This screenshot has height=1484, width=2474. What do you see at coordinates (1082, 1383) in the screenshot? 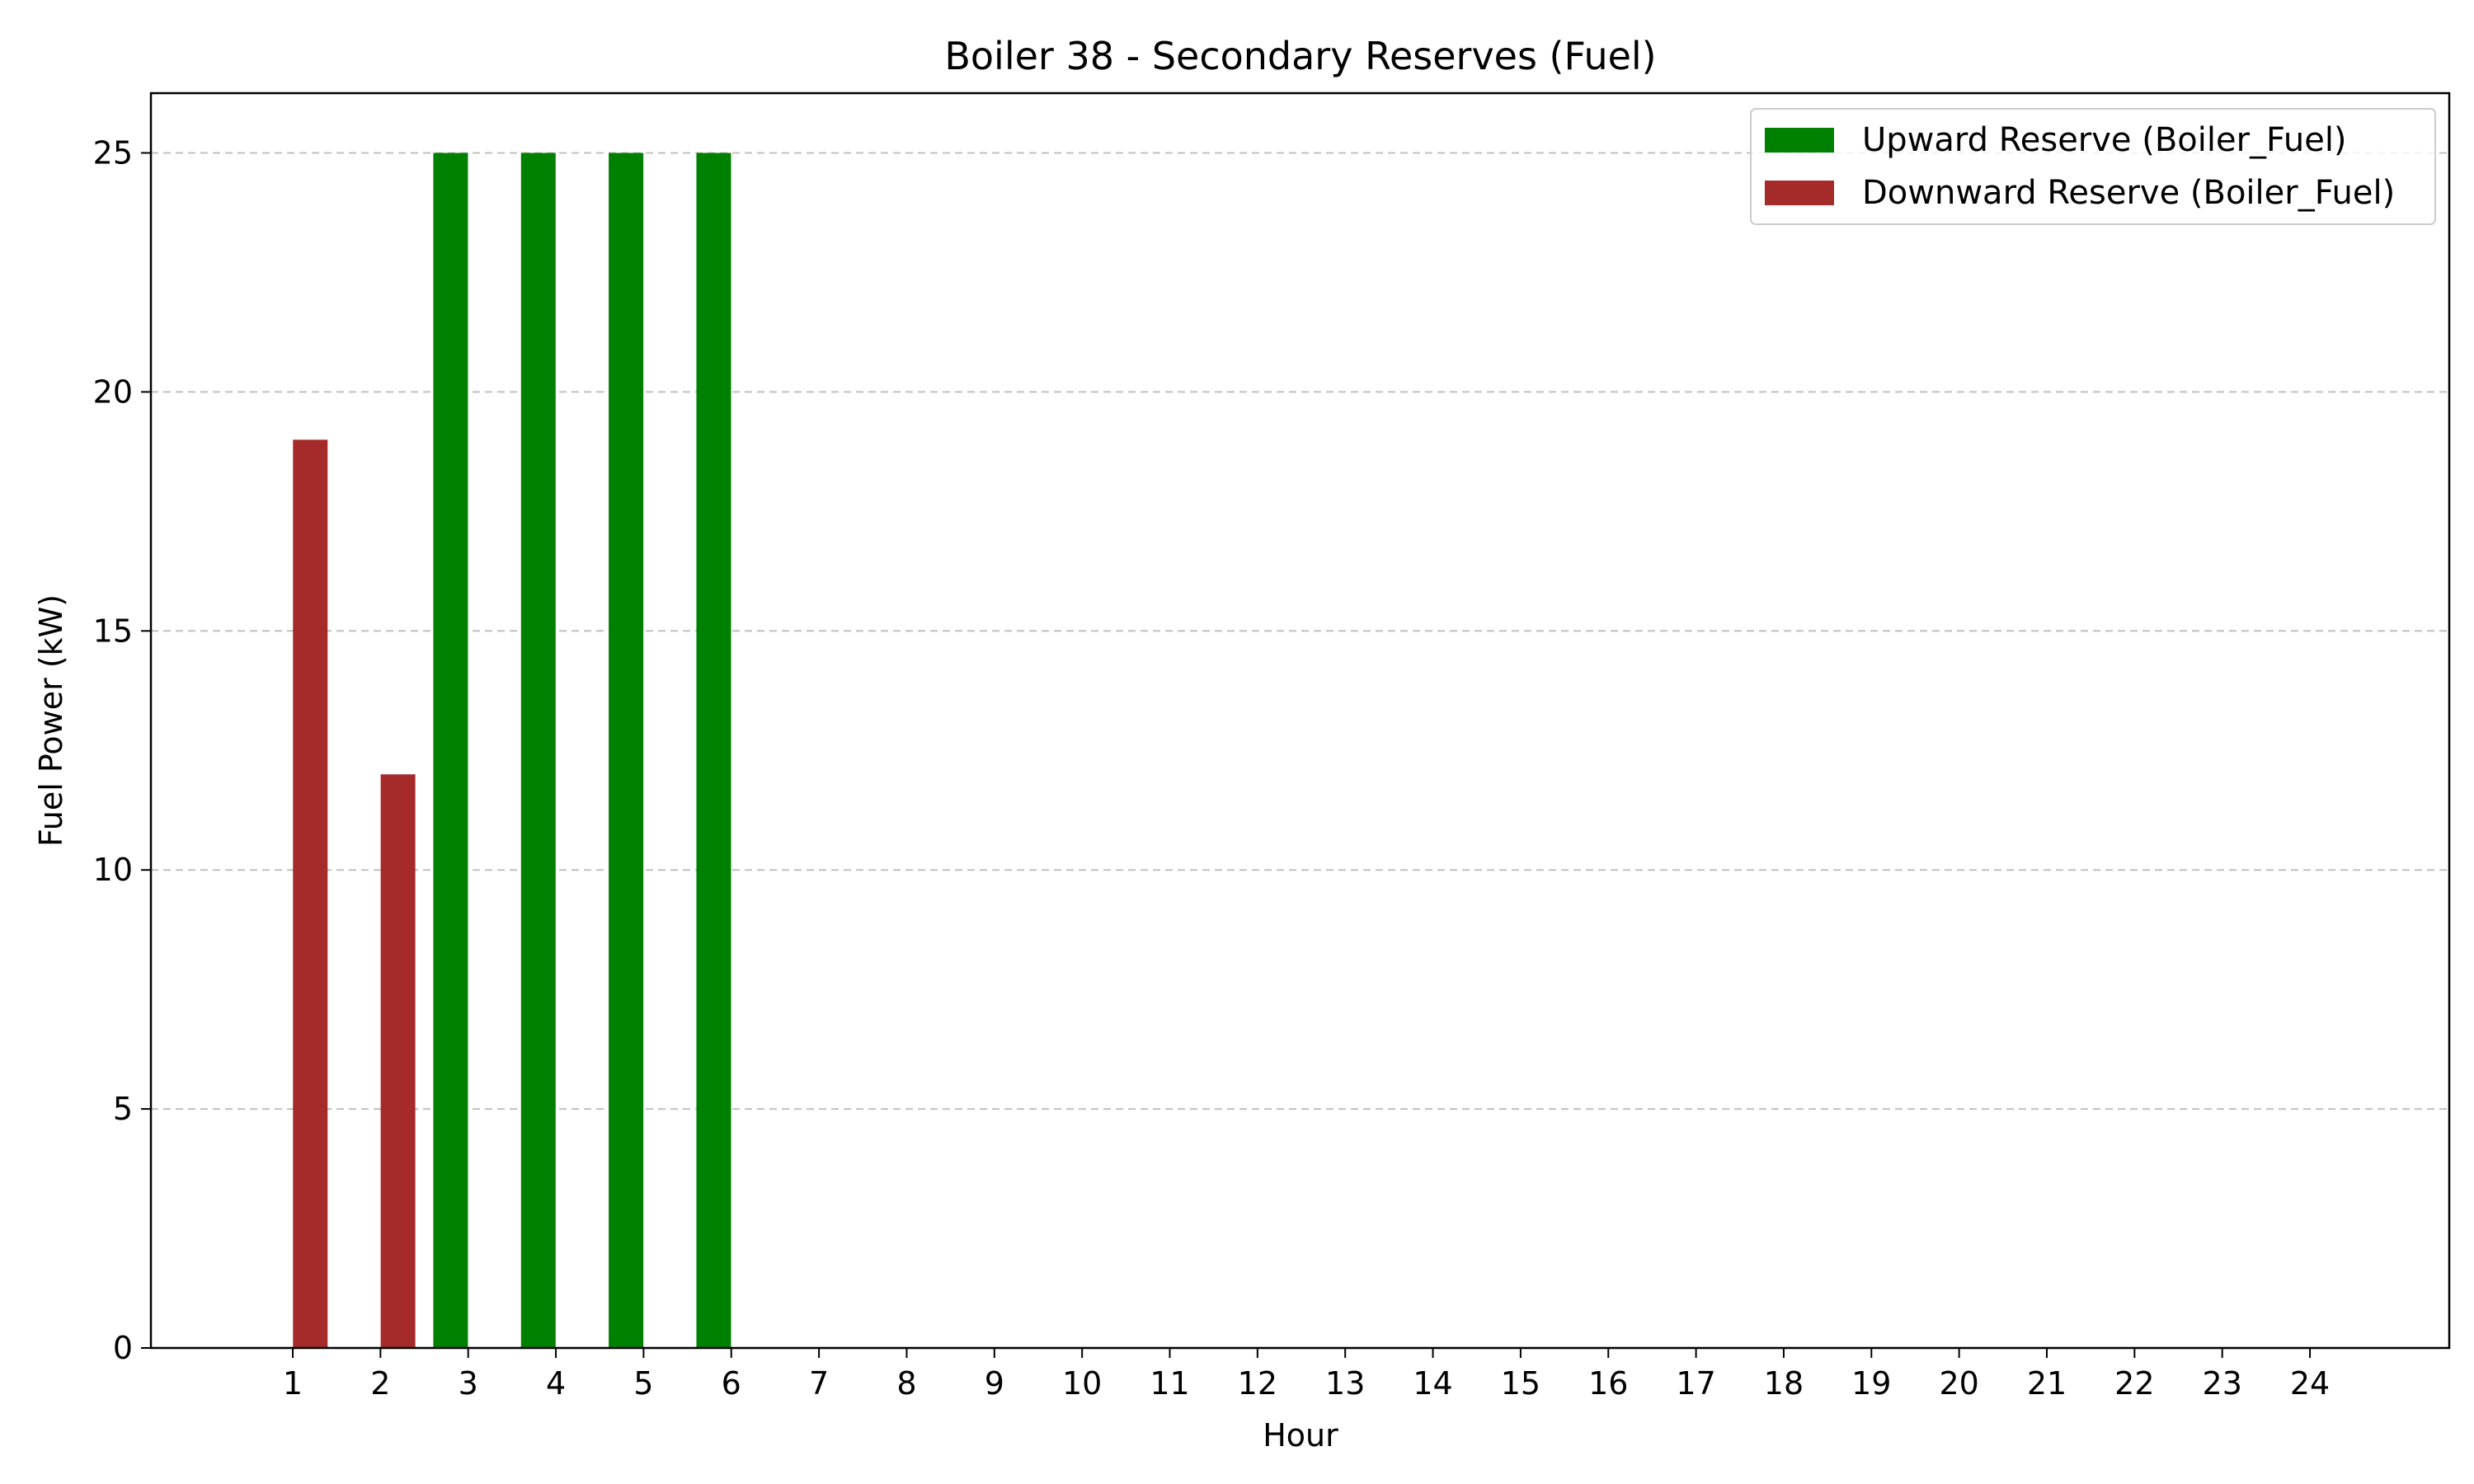
I see `x-tick-label-10: 10` at bounding box center [1082, 1383].